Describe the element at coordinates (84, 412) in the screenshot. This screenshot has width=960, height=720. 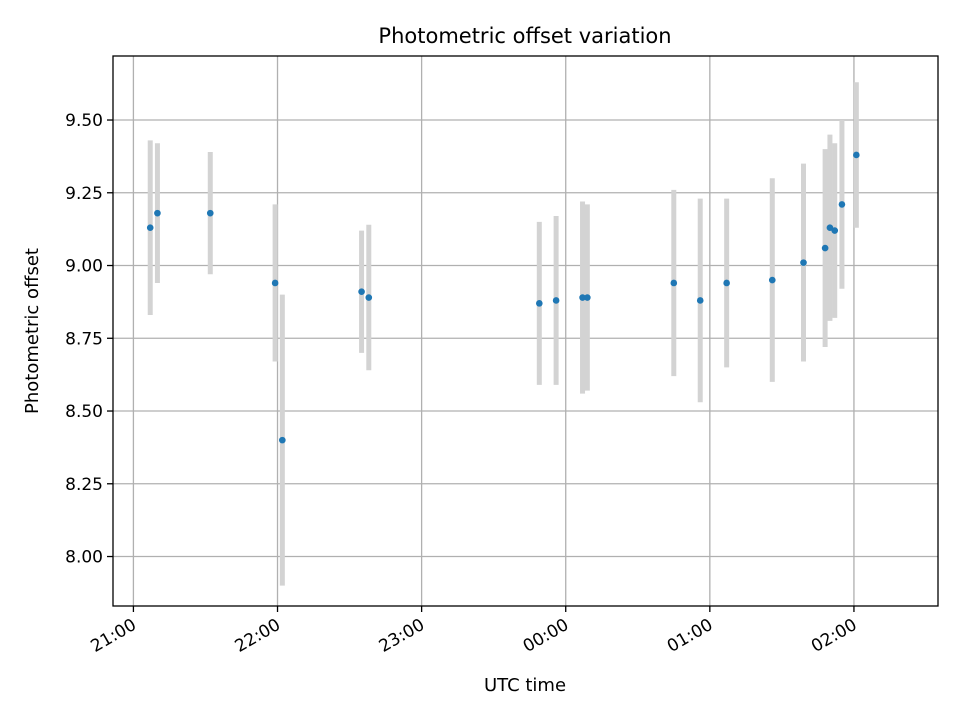
I see `y-tick-label: 8.50` at that location.